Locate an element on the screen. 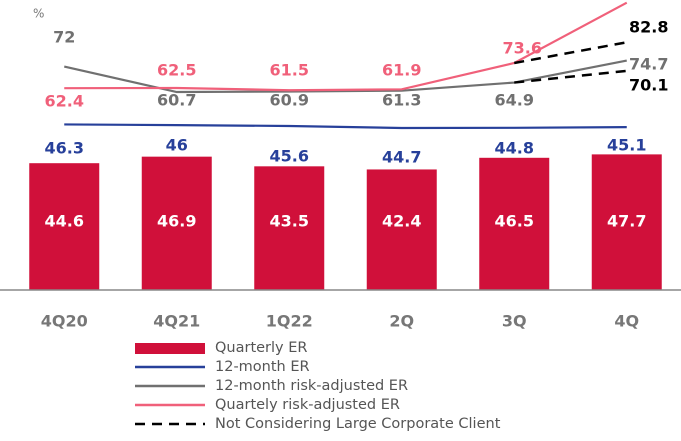 This screenshot has height=441, width=681. line-value-label: 73.6 is located at coordinates (522, 48).